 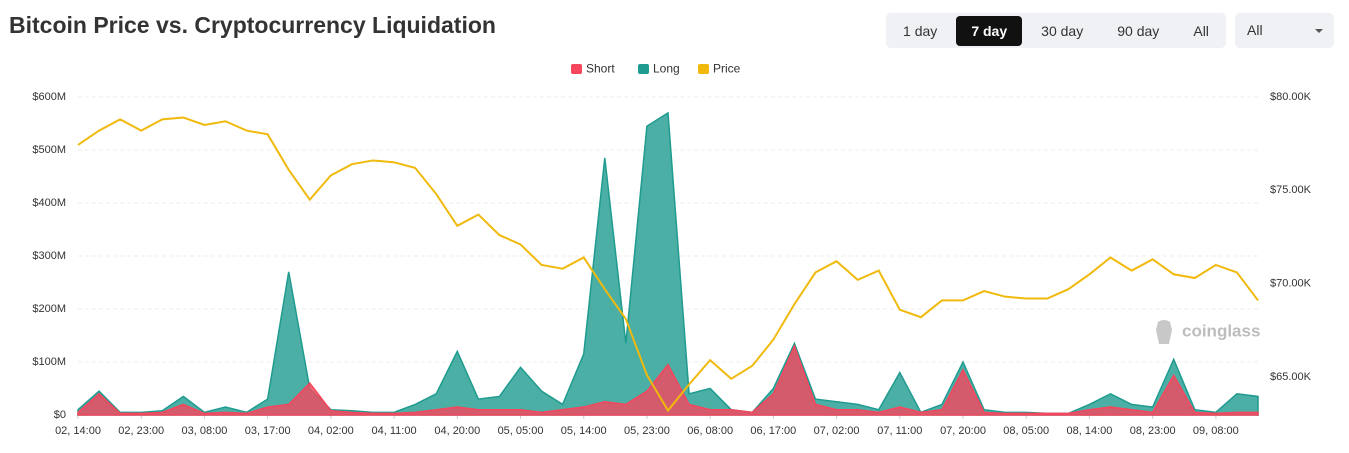 What do you see at coordinates (49, 150) in the screenshot?
I see `y-tick-label: $500M` at bounding box center [49, 150].